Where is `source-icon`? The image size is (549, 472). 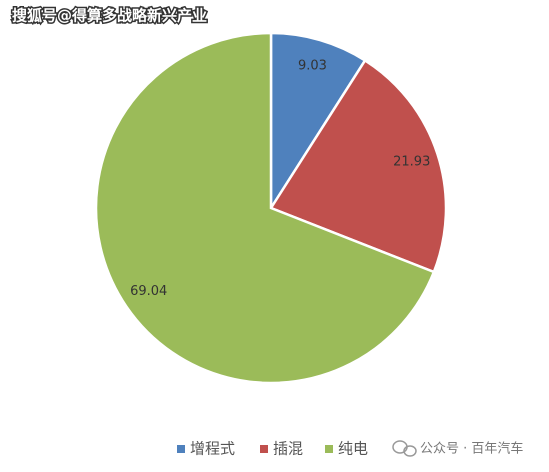 source-icon is located at coordinates (404, 448).